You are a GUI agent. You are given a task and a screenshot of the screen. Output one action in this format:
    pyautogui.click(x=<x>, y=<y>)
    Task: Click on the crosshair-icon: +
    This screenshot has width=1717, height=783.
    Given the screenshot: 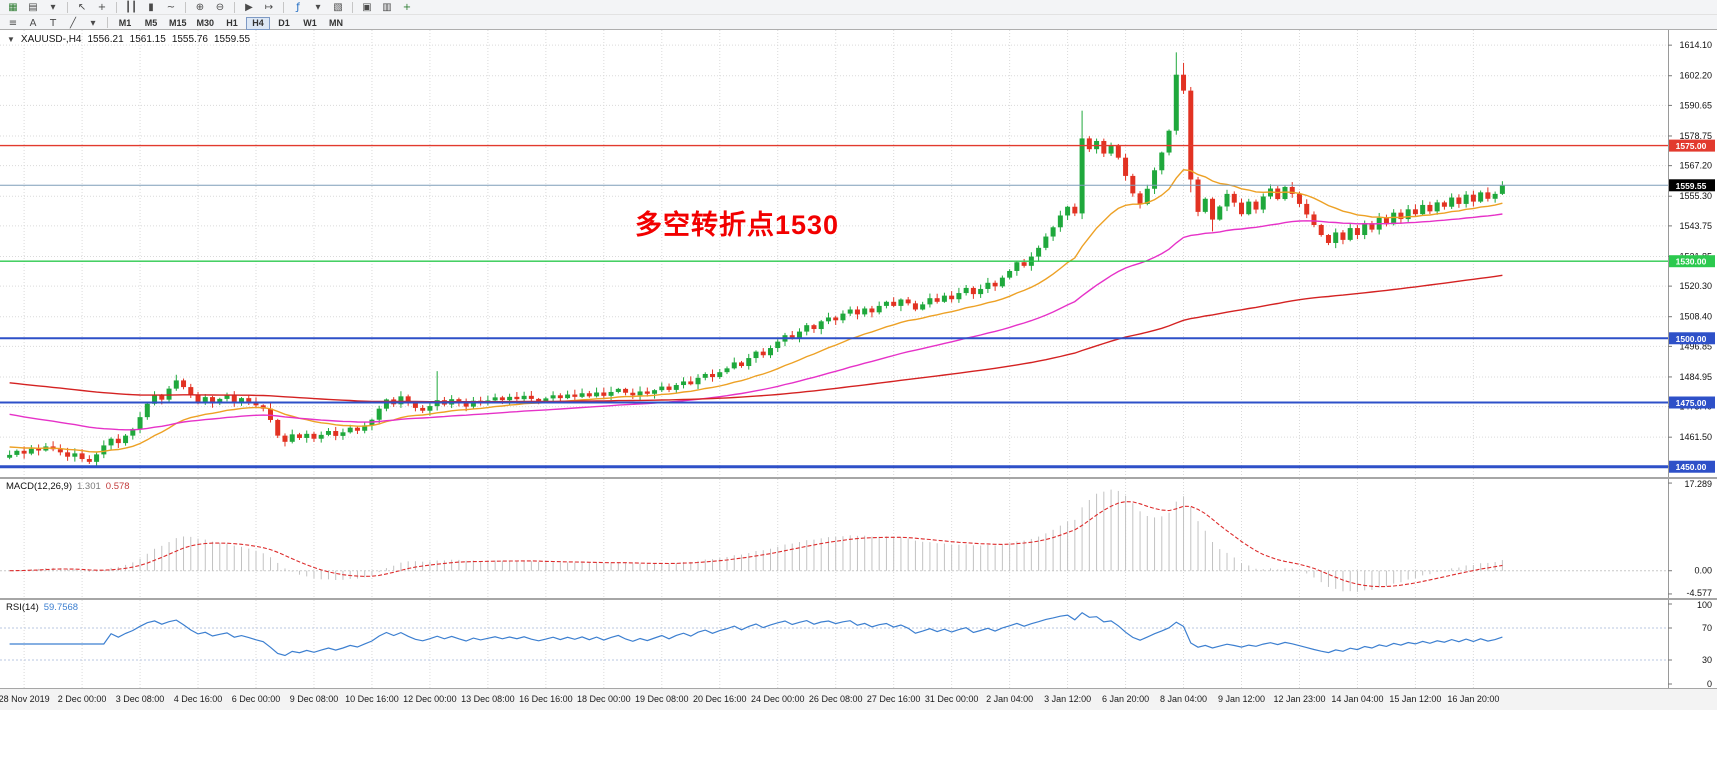 What is the action you would take?
    pyautogui.click(x=102, y=7)
    